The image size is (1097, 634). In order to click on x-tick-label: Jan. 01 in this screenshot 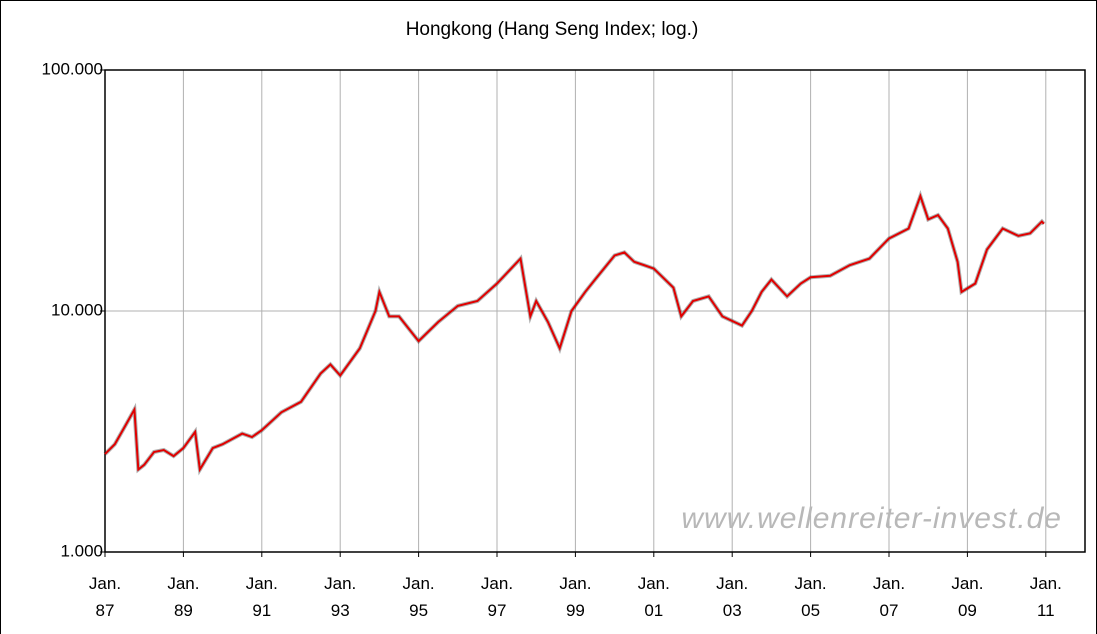, I will do `click(654, 597)`.